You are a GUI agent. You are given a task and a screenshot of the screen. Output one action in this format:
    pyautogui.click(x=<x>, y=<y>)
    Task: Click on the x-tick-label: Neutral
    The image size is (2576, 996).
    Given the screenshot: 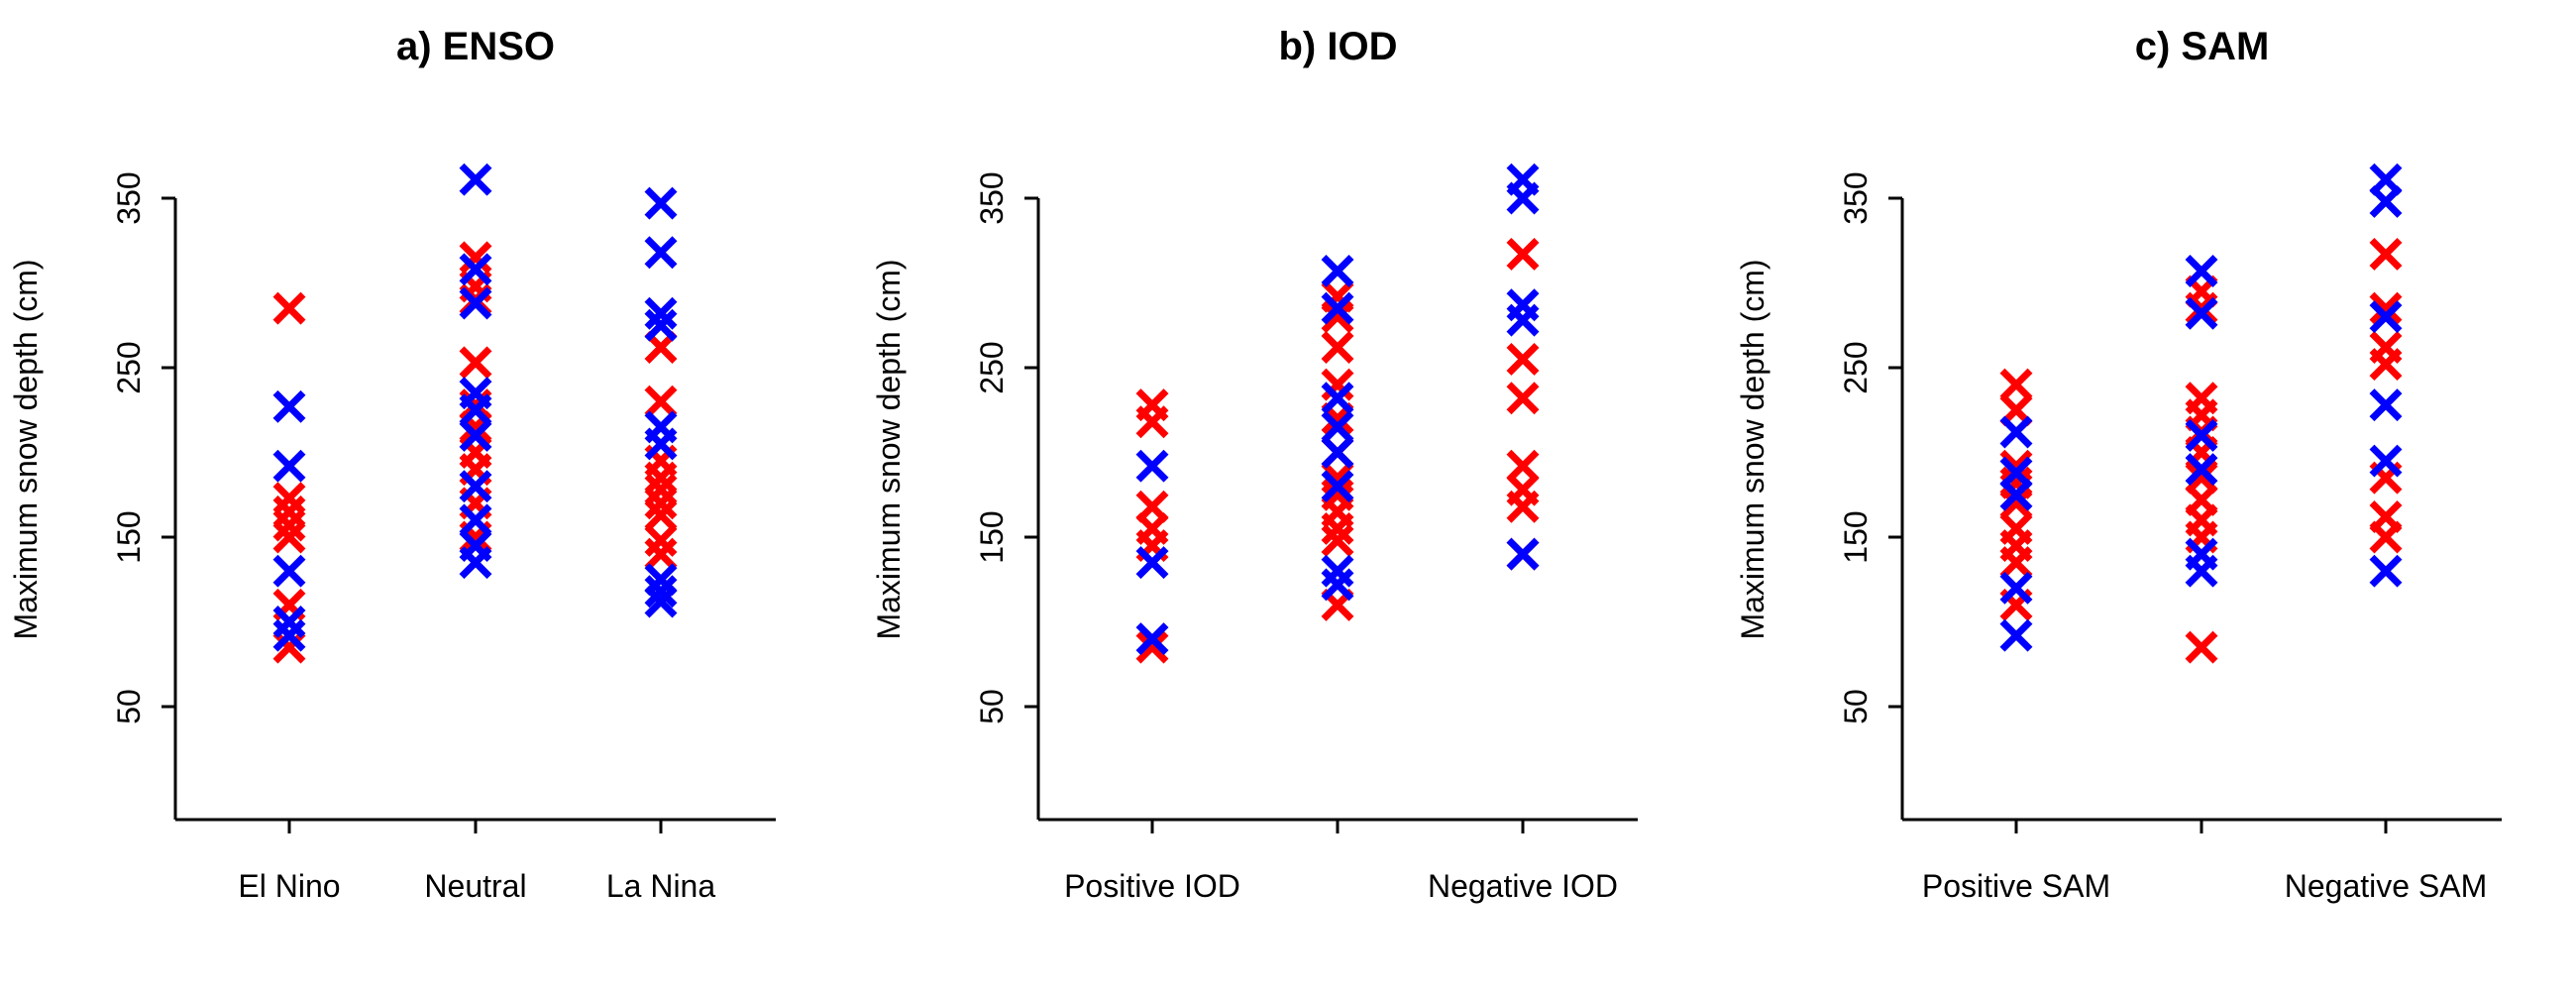 What is the action you would take?
    pyautogui.click(x=475, y=886)
    